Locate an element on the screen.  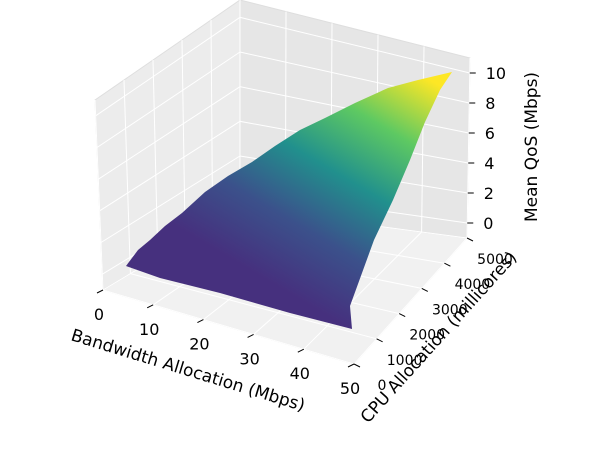
y-tick-label: 2000 is located at coordinates (427, 336).